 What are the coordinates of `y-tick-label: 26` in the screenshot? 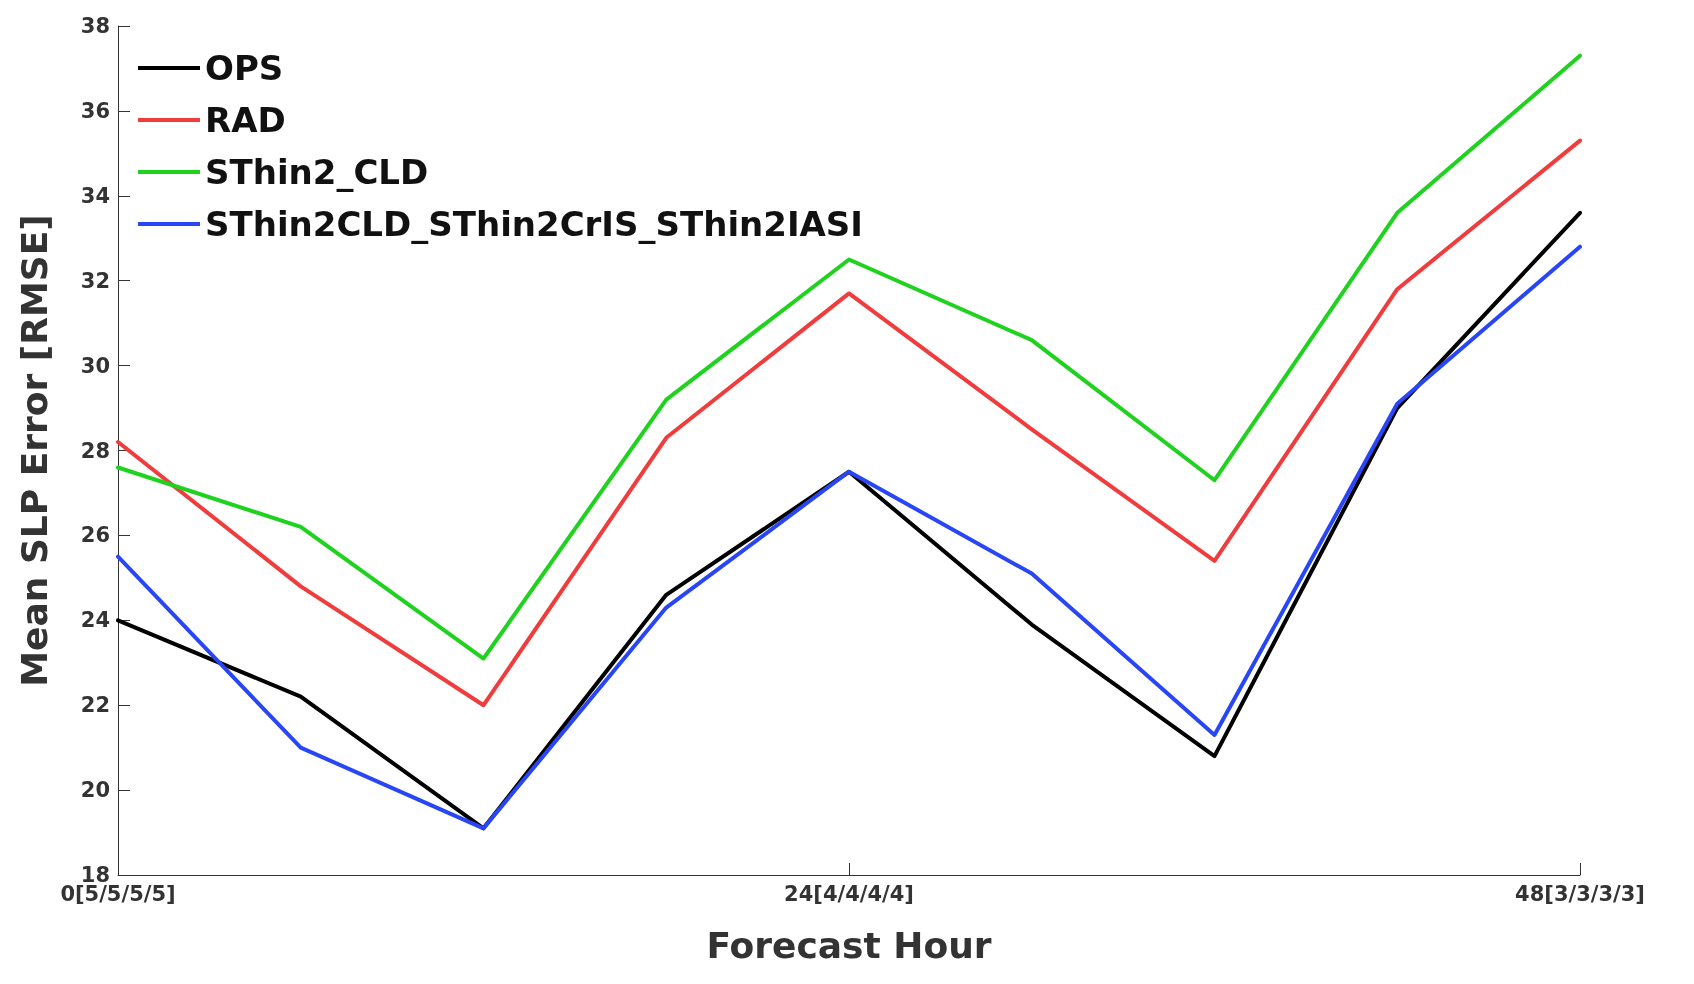 It's located at (95, 535).